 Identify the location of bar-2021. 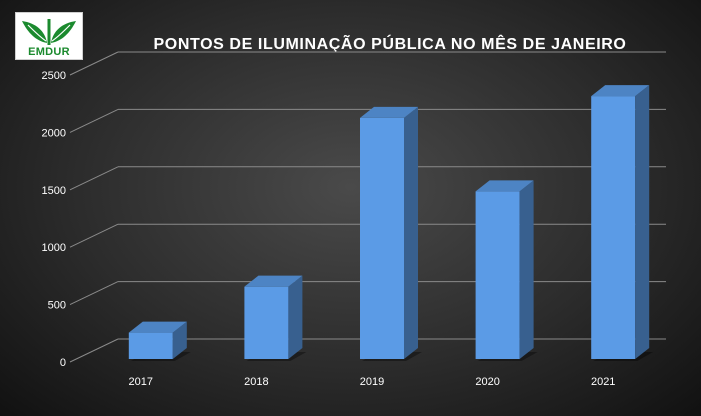
(622, 223).